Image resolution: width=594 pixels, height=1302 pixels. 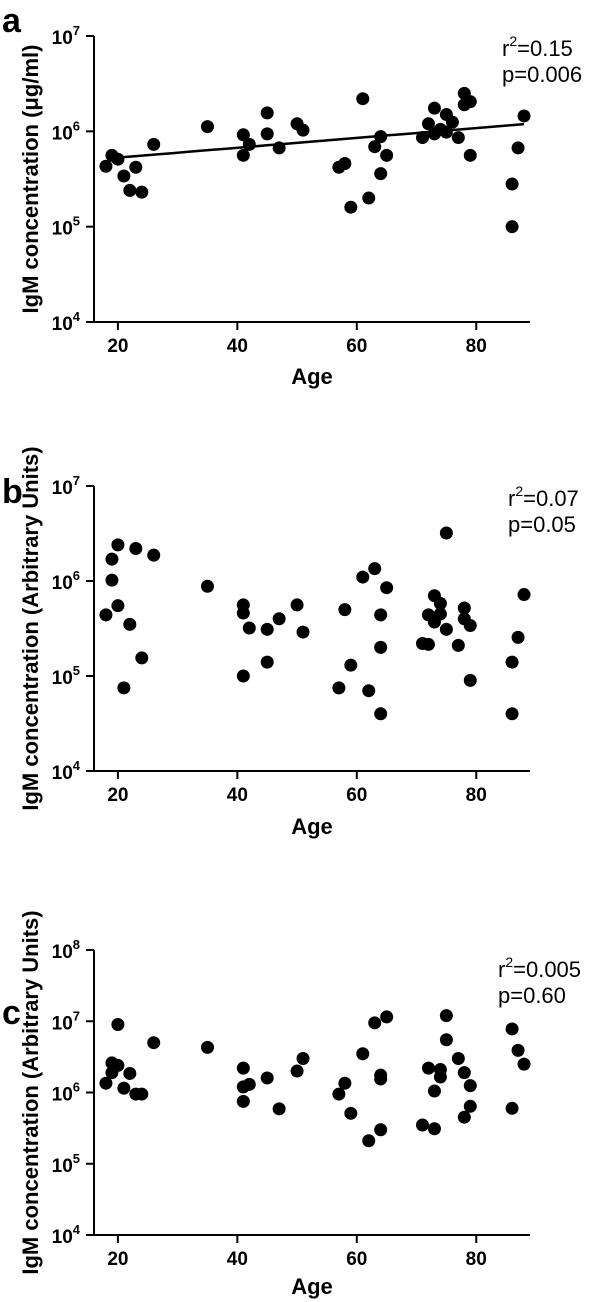 What do you see at coordinates (532, 995) in the screenshot?
I see `p-value-annotation: p=0.60` at bounding box center [532, 995].